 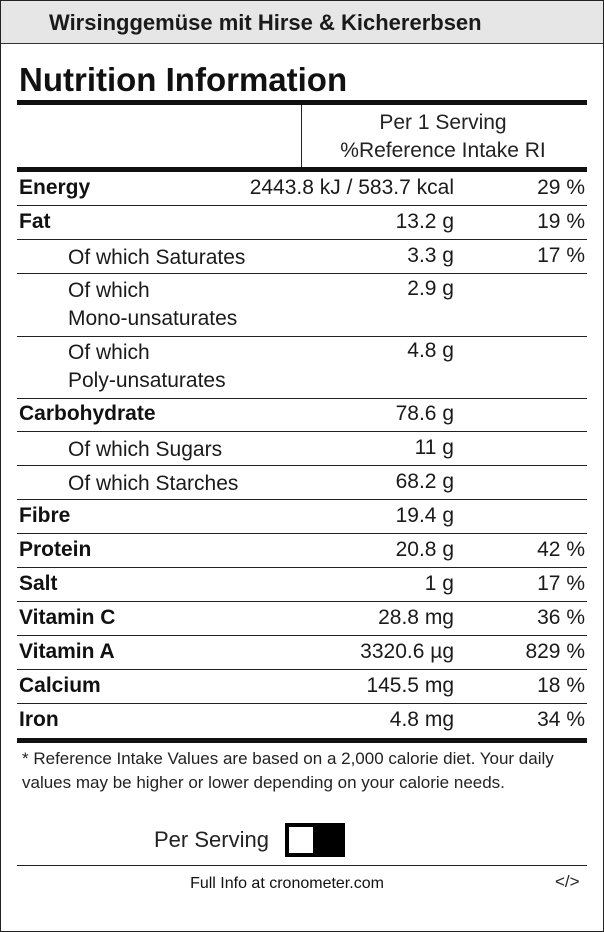 What do you see at coordinates (87, 413) in the screenshot?
I see `nutrient-name: Carbohydrate` at bounding box center [87, 413].